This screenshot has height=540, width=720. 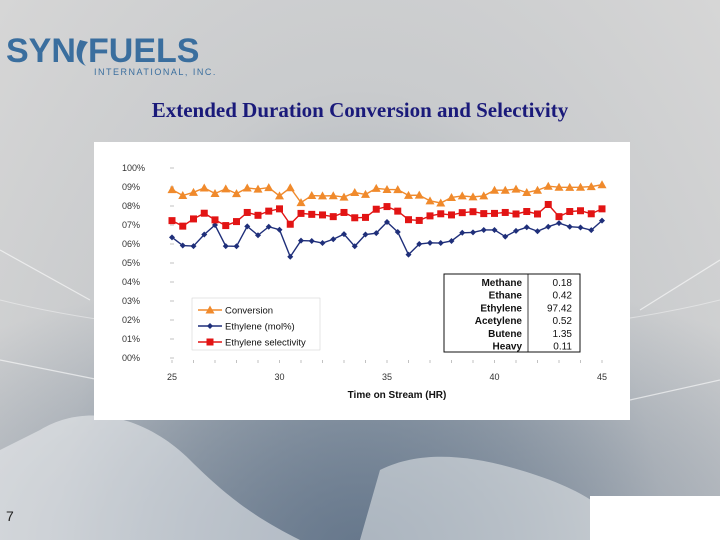 I want to click on series-diamond, so click(x=387, y=238).